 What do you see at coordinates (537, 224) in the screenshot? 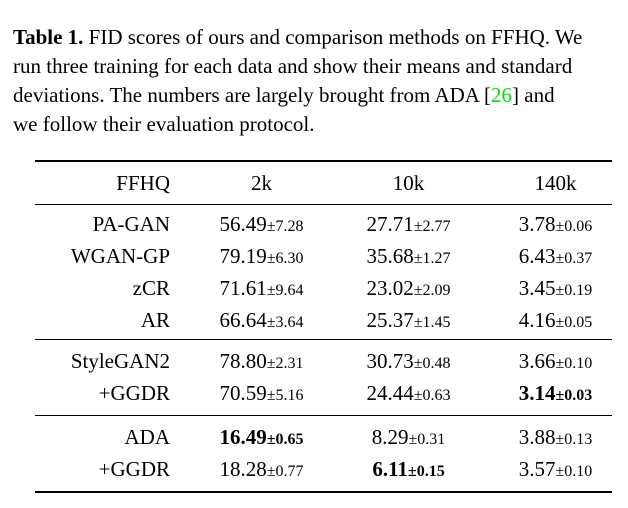
I see `fid-mean: 3.78` at bounding box center [537, 224].